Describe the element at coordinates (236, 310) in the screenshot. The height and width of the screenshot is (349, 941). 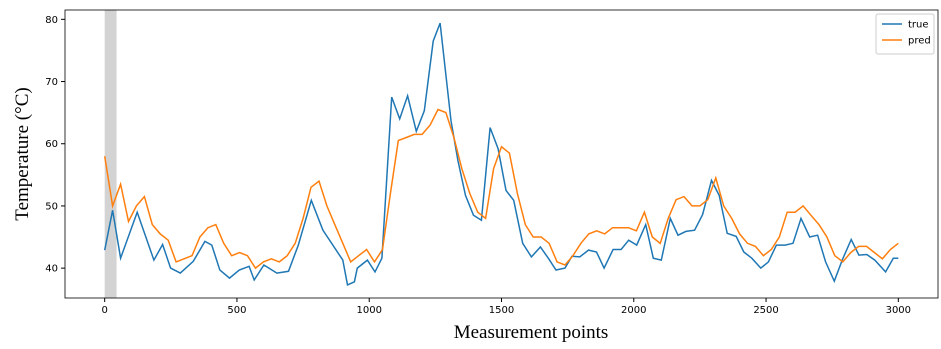
I see `x-tick-label: 500` at that location.